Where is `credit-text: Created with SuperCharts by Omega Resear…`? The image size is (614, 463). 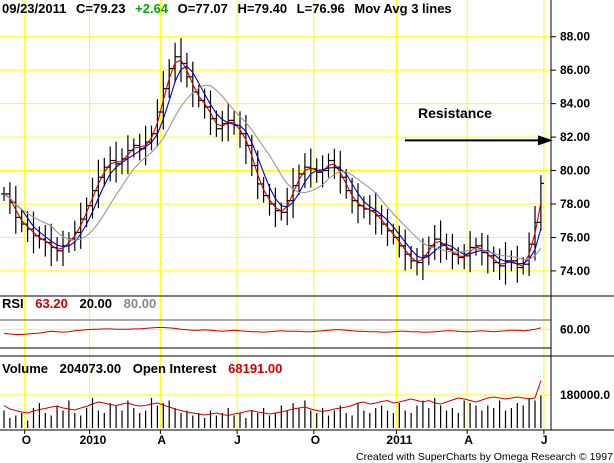
credit-text: Created with SuperCharts by Omega Resear… is located at coordinates (484, 457).